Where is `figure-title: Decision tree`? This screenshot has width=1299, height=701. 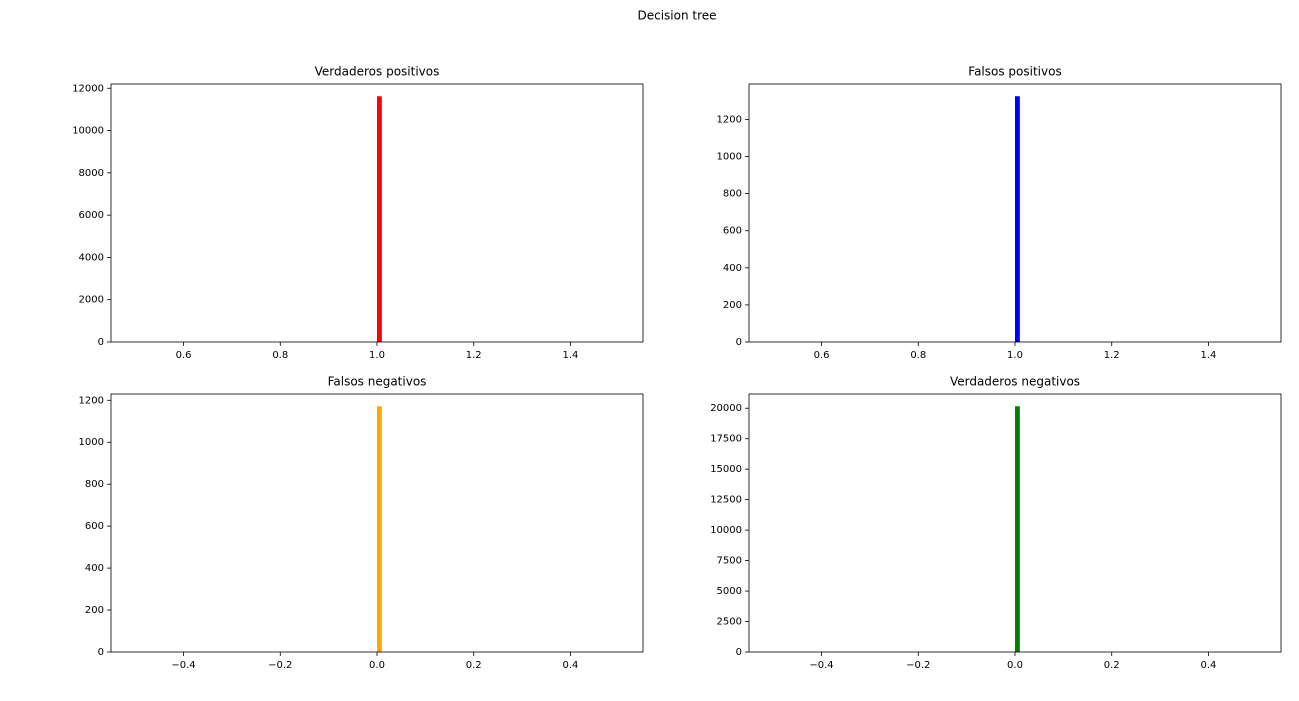
figure-title: Decision tree is located at coordinates (676, 16).